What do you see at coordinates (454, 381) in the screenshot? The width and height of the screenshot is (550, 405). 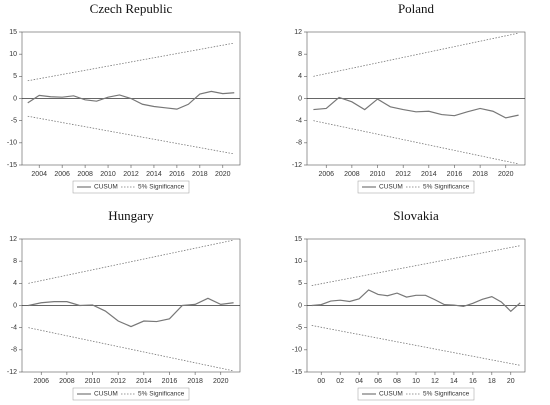 I see `x-tick-label: 14` at bounding box center [454, 381].